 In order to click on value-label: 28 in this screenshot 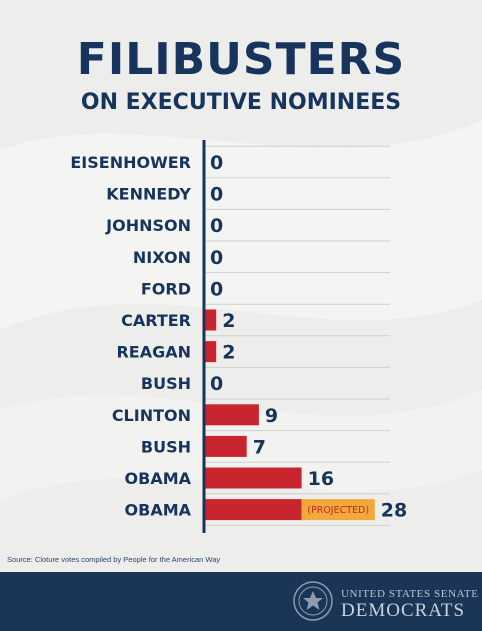, I will do `click(394, 511)`.